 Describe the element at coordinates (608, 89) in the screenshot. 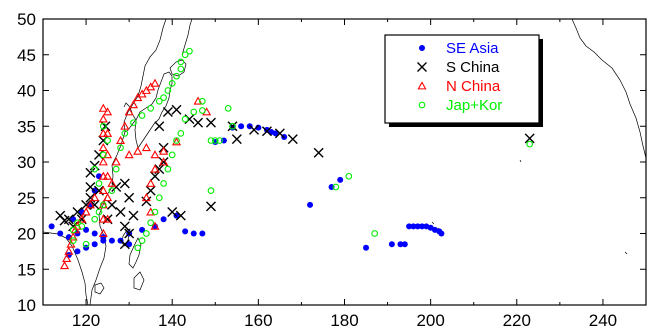

I see `america-coastline` at that location.